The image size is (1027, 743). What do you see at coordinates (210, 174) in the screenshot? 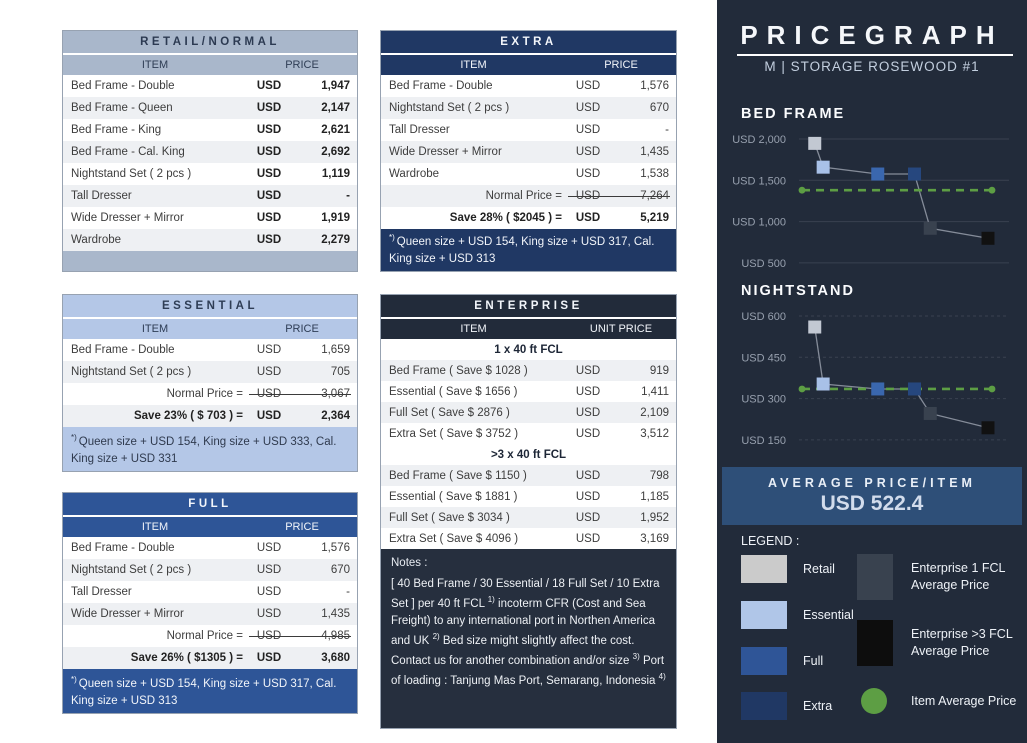
I see `table-row: Nightstand Set ( 2 pcs ) USD 1,119` at bounding box center [210, 174].